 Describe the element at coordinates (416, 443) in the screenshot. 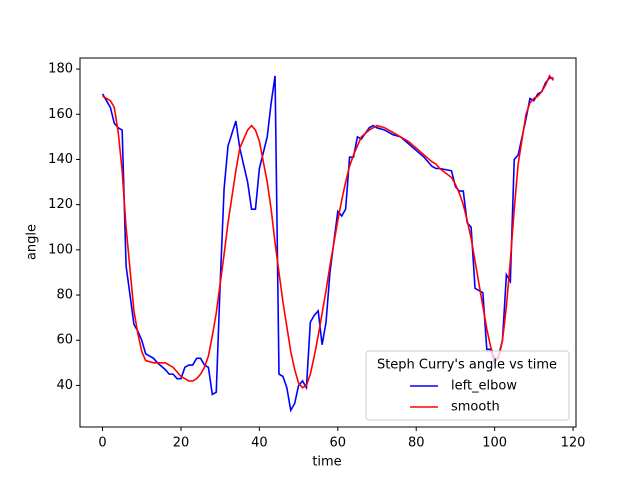

I see `x-tick-label: 80` at that location.